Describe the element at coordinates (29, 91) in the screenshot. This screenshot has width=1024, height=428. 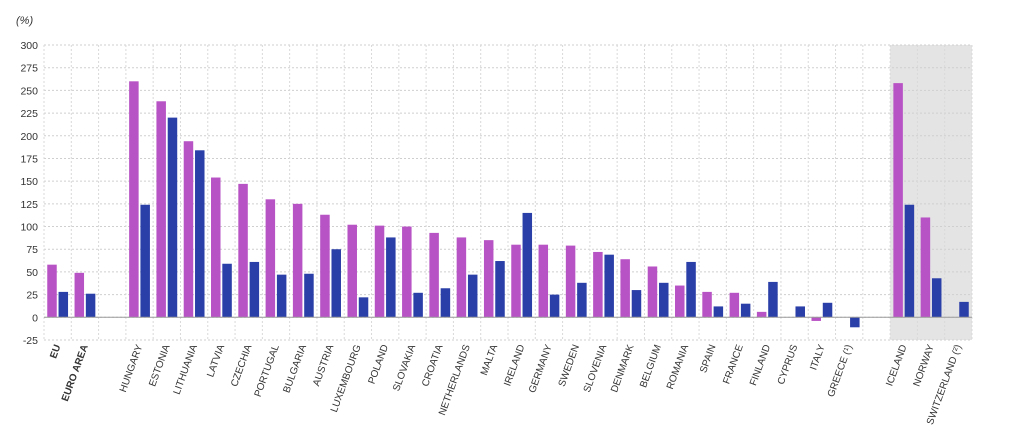
I see `y-tick-label: 250` at that location.